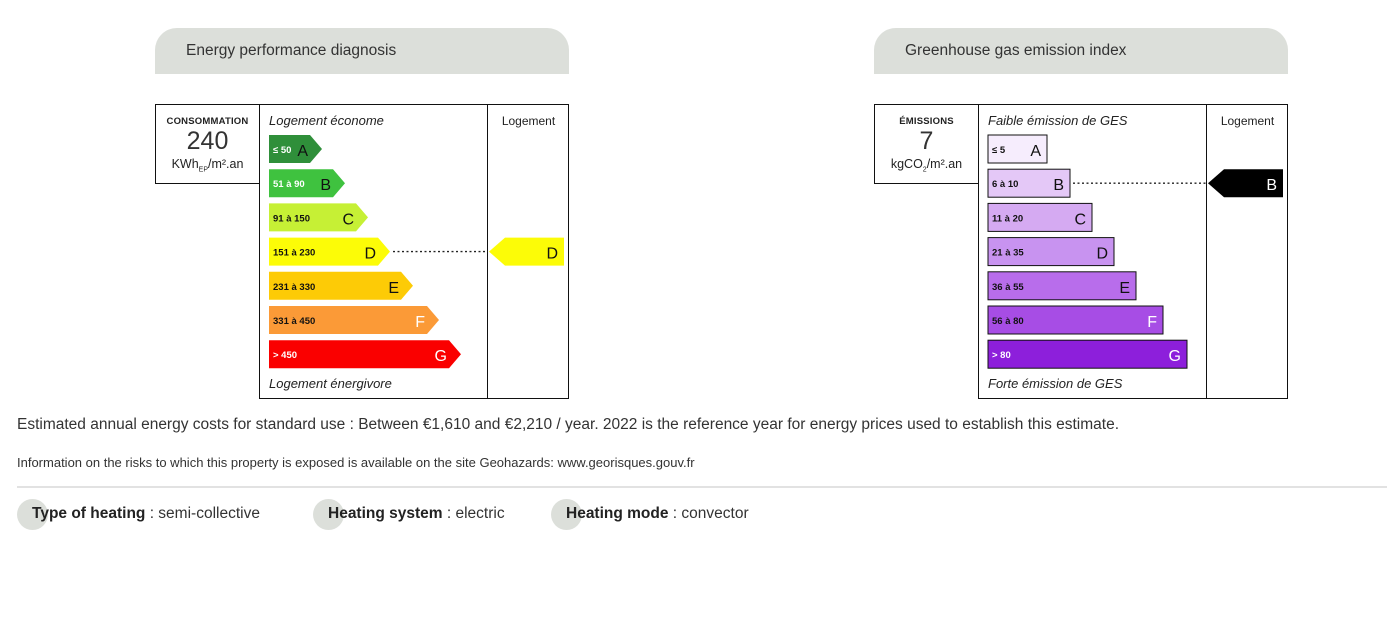  I want to click on ges-value: 7, so click(926, 141).